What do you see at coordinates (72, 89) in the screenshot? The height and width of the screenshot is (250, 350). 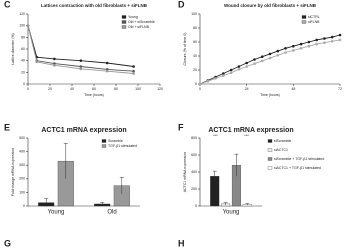 I see `x-tick-label: 40` at bounding box center [72, 89].